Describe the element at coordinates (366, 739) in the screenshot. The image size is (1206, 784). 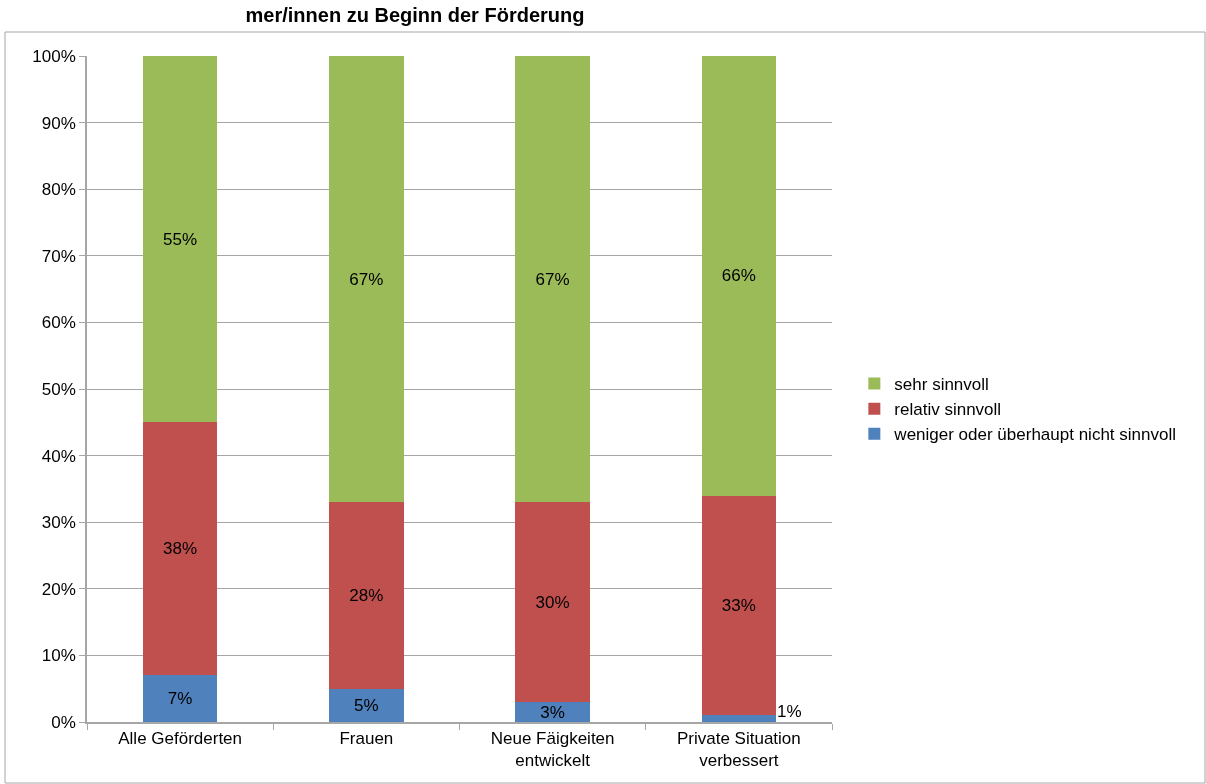
I see `x-tick-label: Frauen` at that location.